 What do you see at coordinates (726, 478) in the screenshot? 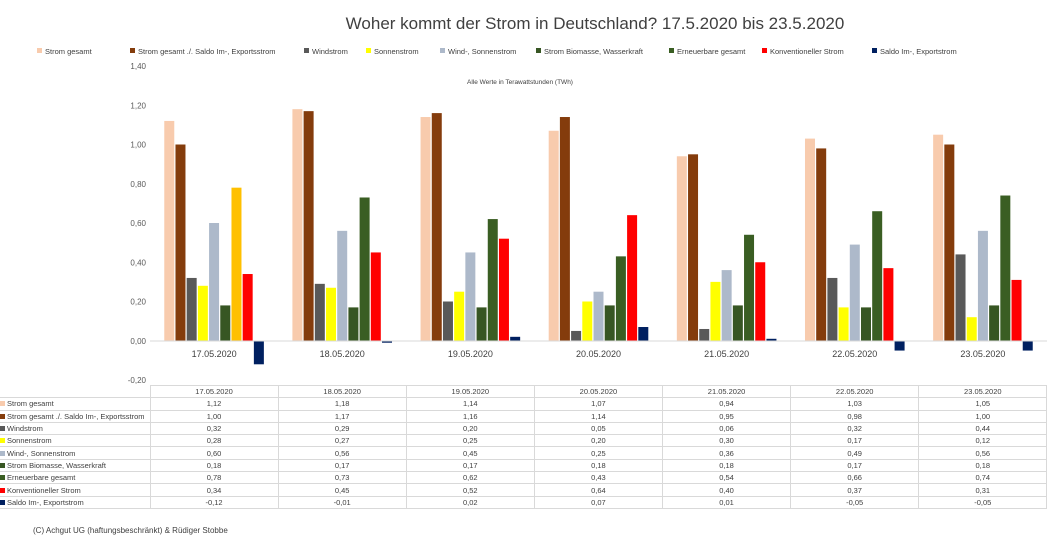
I see `table-cell: 0,54` at bounding box center [726, 478].